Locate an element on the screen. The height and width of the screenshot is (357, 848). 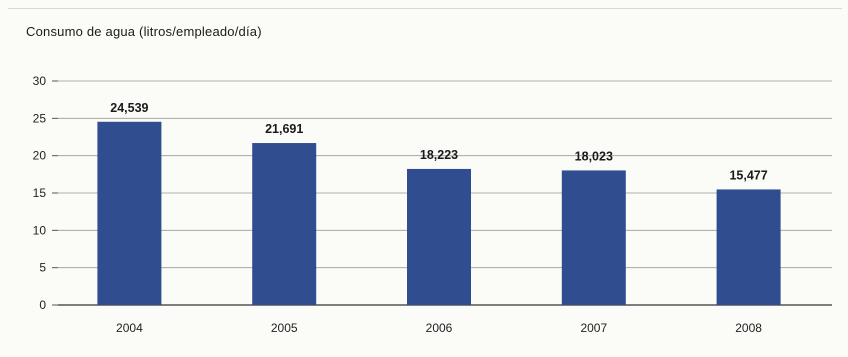
bar-2004 is located at coordinates (129, 213).